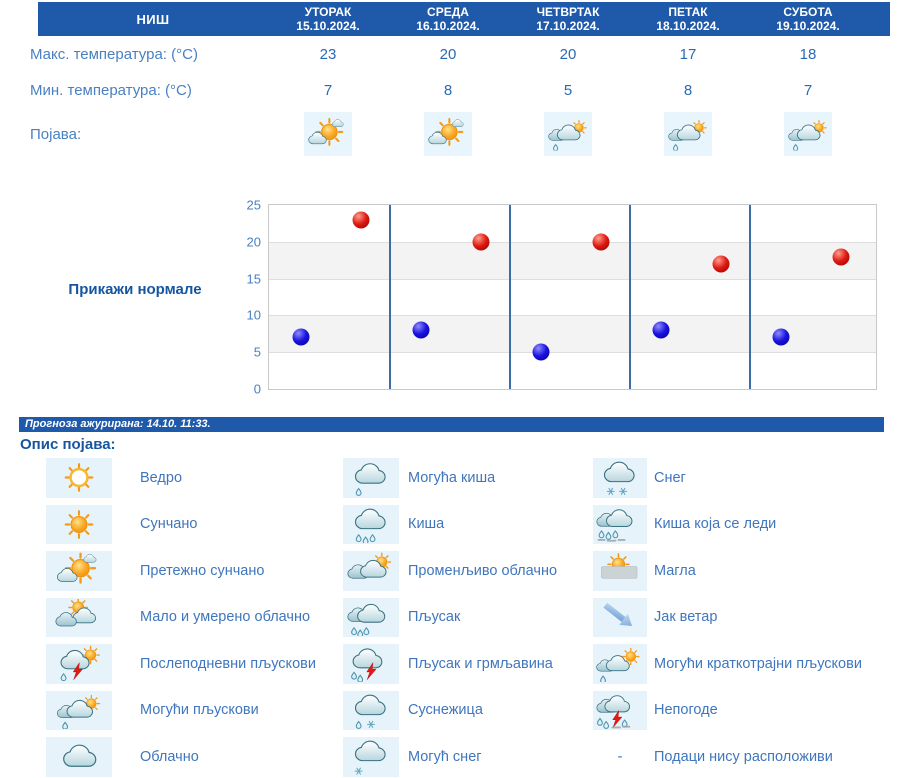 The height and width of the screenshot is (778, 900). I want to click on y-axis-tick: 5, so click(257, 352).